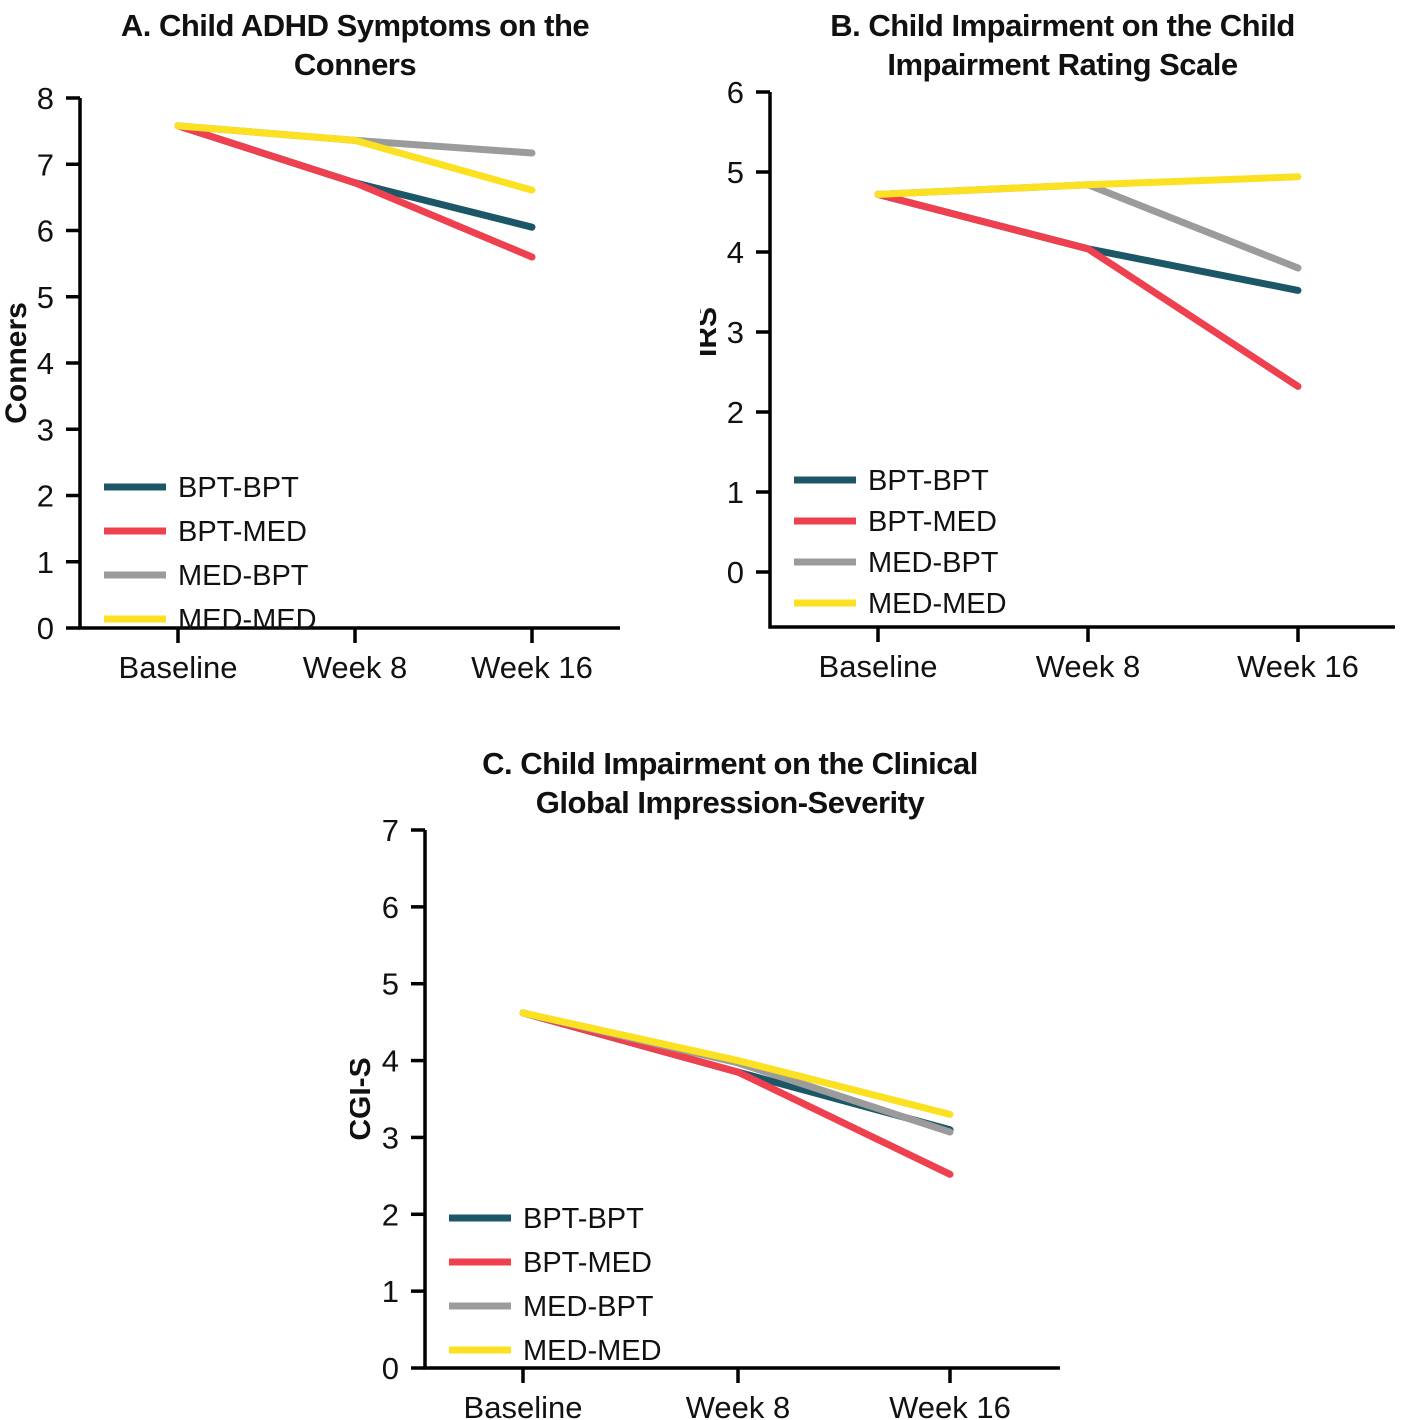 The height and width of the screenshot is (1420, 1409). Describe the element at coordinates (730, 763) in the screenshot. I see `panel-c-title-line1: C. Child Impairment on the Clinical` at that location.